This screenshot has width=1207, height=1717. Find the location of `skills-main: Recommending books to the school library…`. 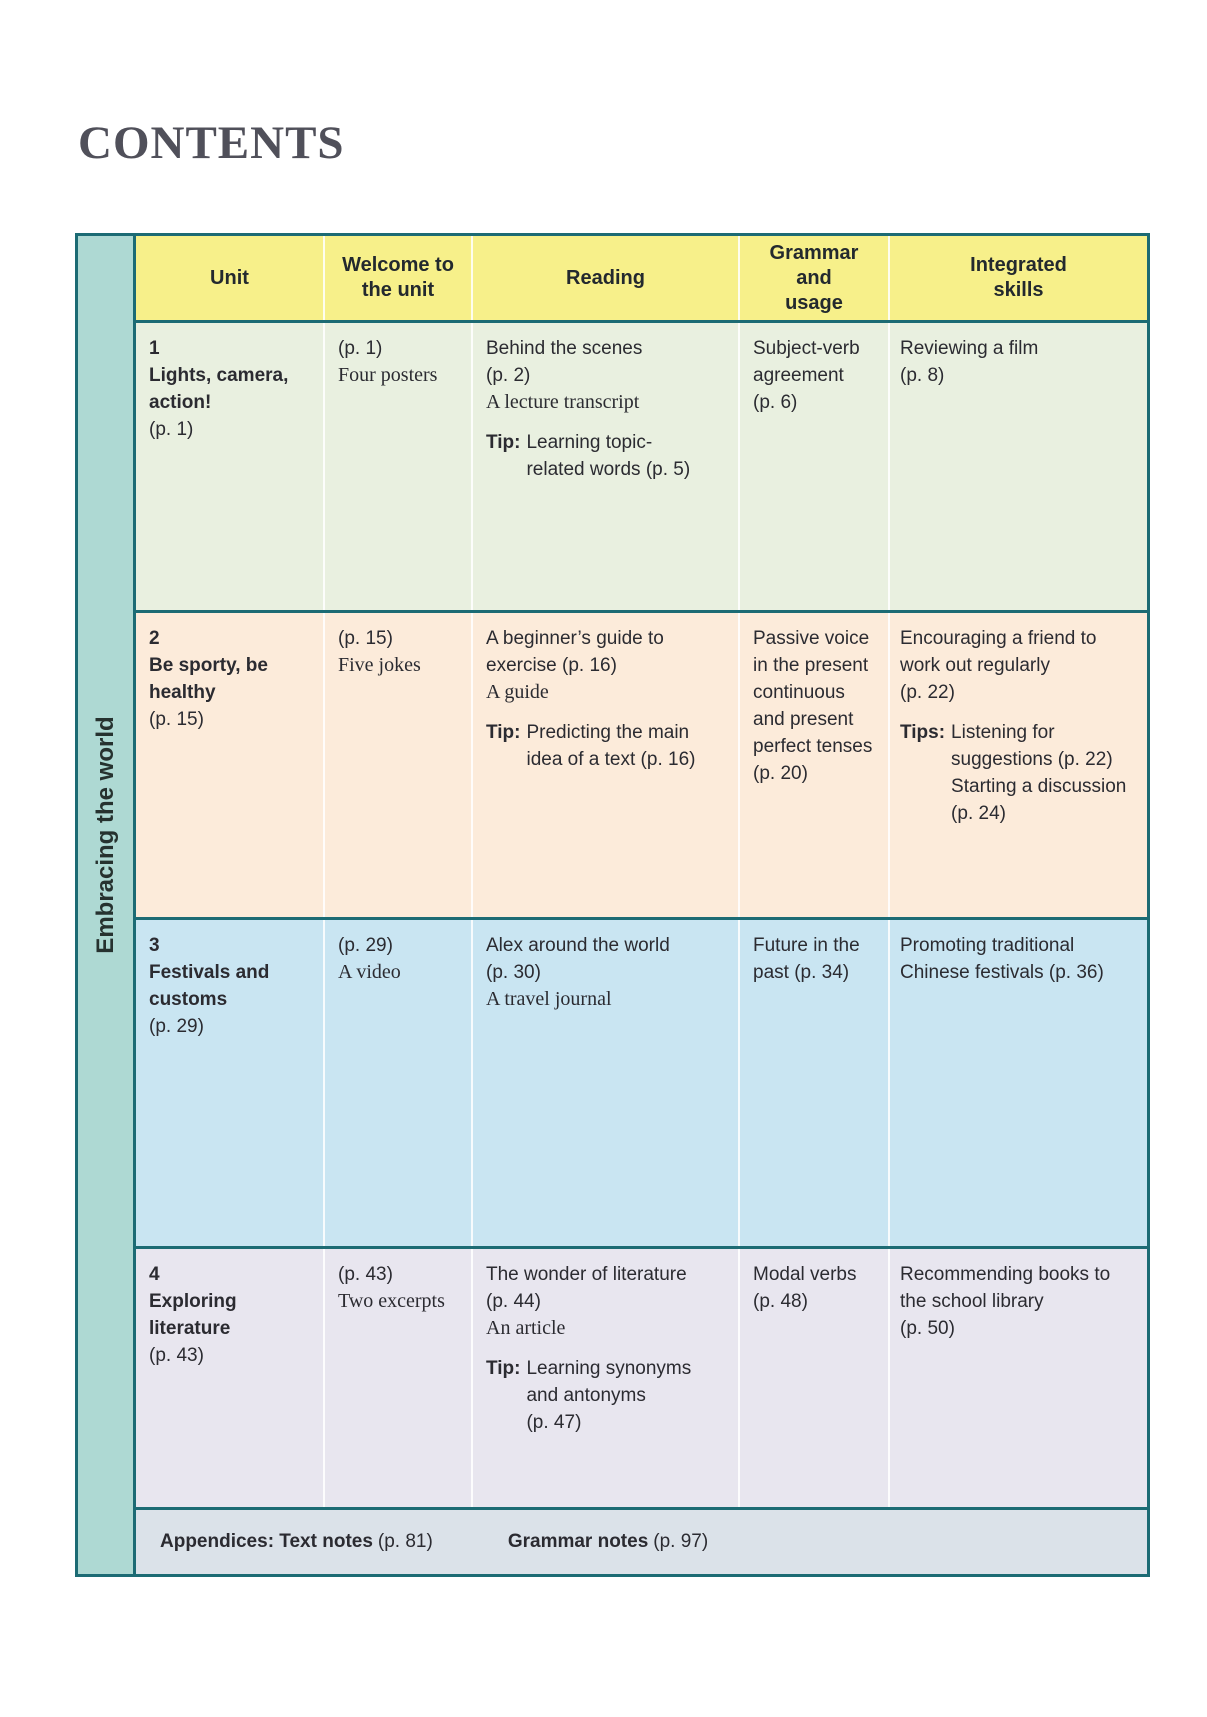

skills-main: Recommending books to the school library… is located at coordinates (1005, 1301).